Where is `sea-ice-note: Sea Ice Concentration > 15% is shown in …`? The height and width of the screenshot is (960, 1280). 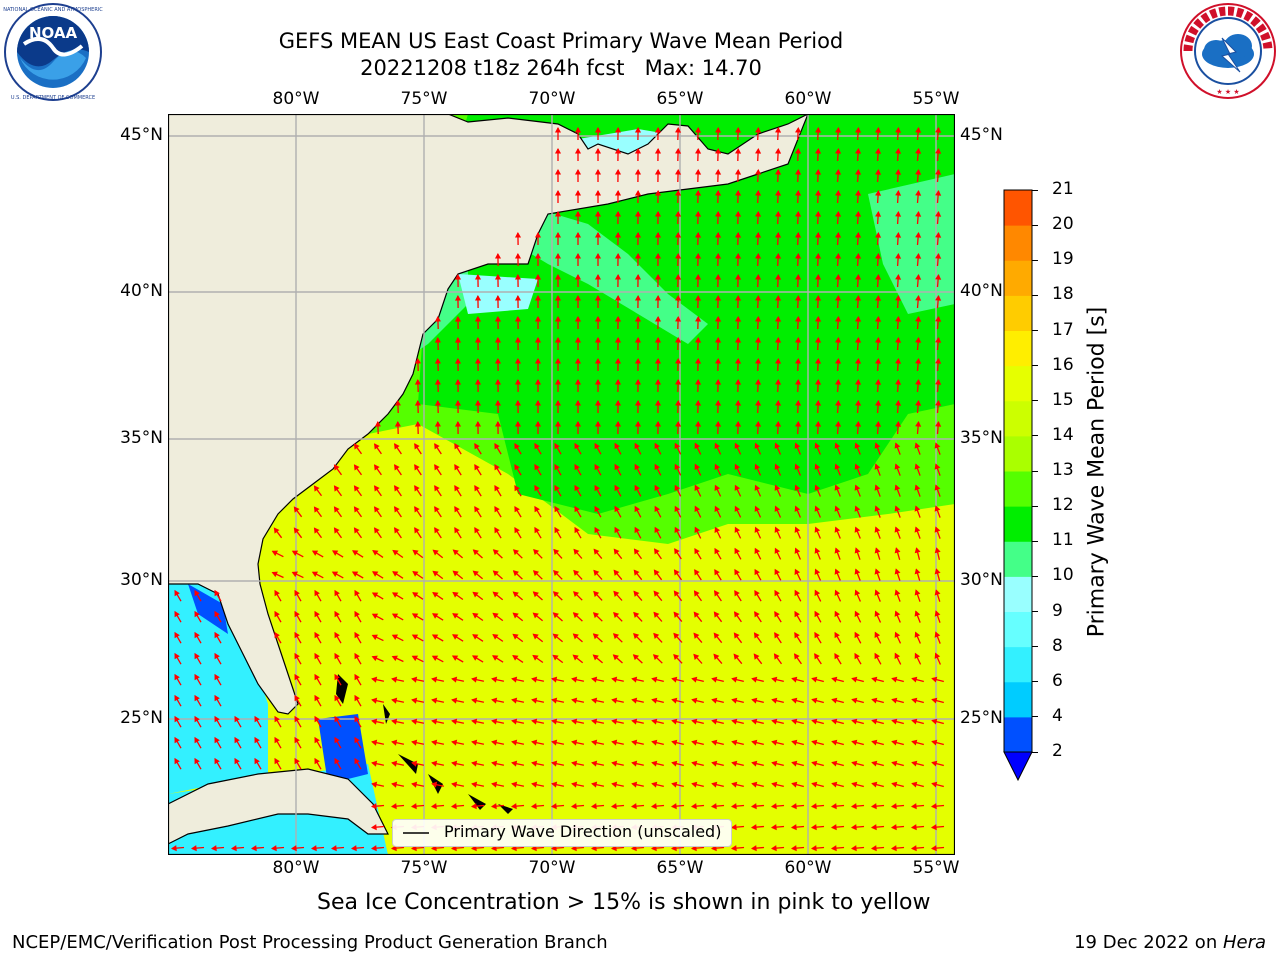
sea-ice-note: Sea Ice Concentration > 15% is shown in … is located at coordinates (624, 902).